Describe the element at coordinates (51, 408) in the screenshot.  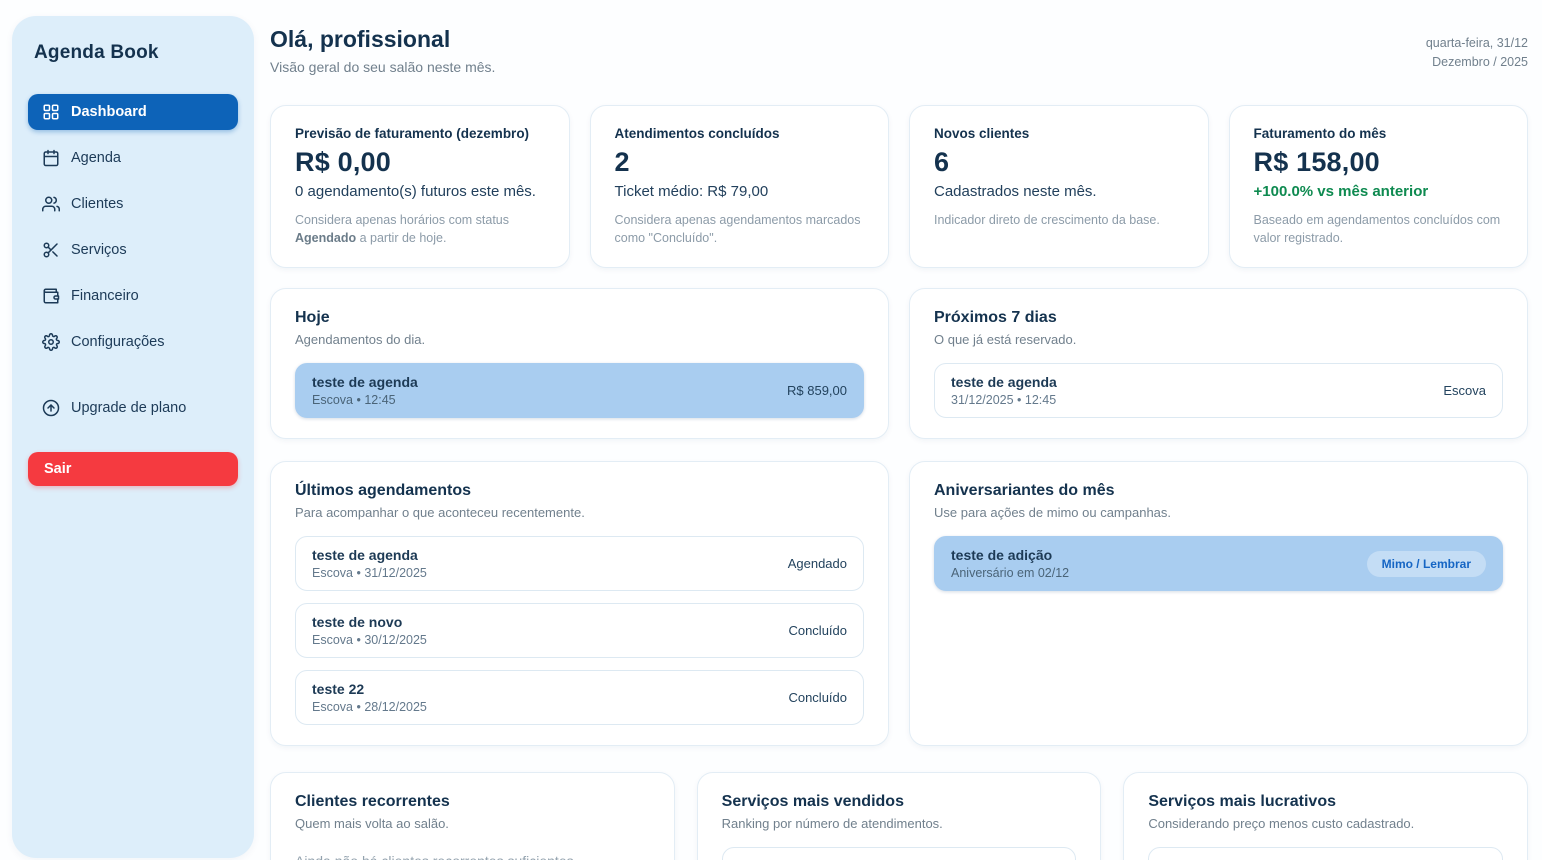
I see `arrow-up-circle-icon` at that location.